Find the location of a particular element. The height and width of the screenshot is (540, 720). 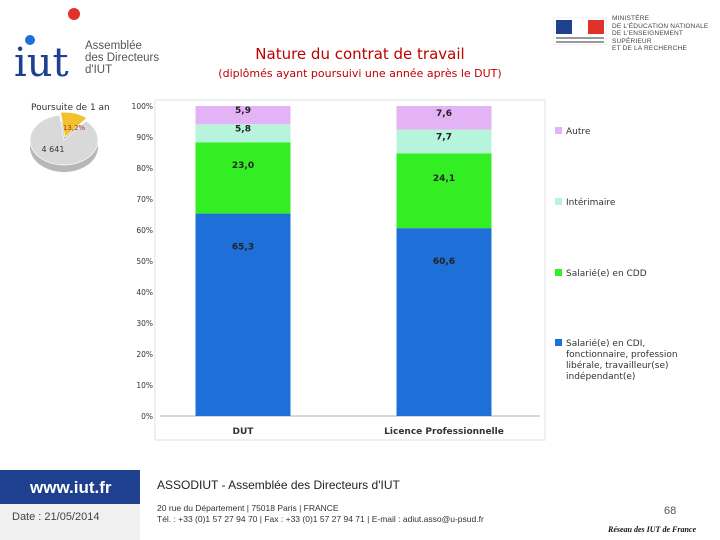

legend-label: Autre is located at coordinates (578, 132).